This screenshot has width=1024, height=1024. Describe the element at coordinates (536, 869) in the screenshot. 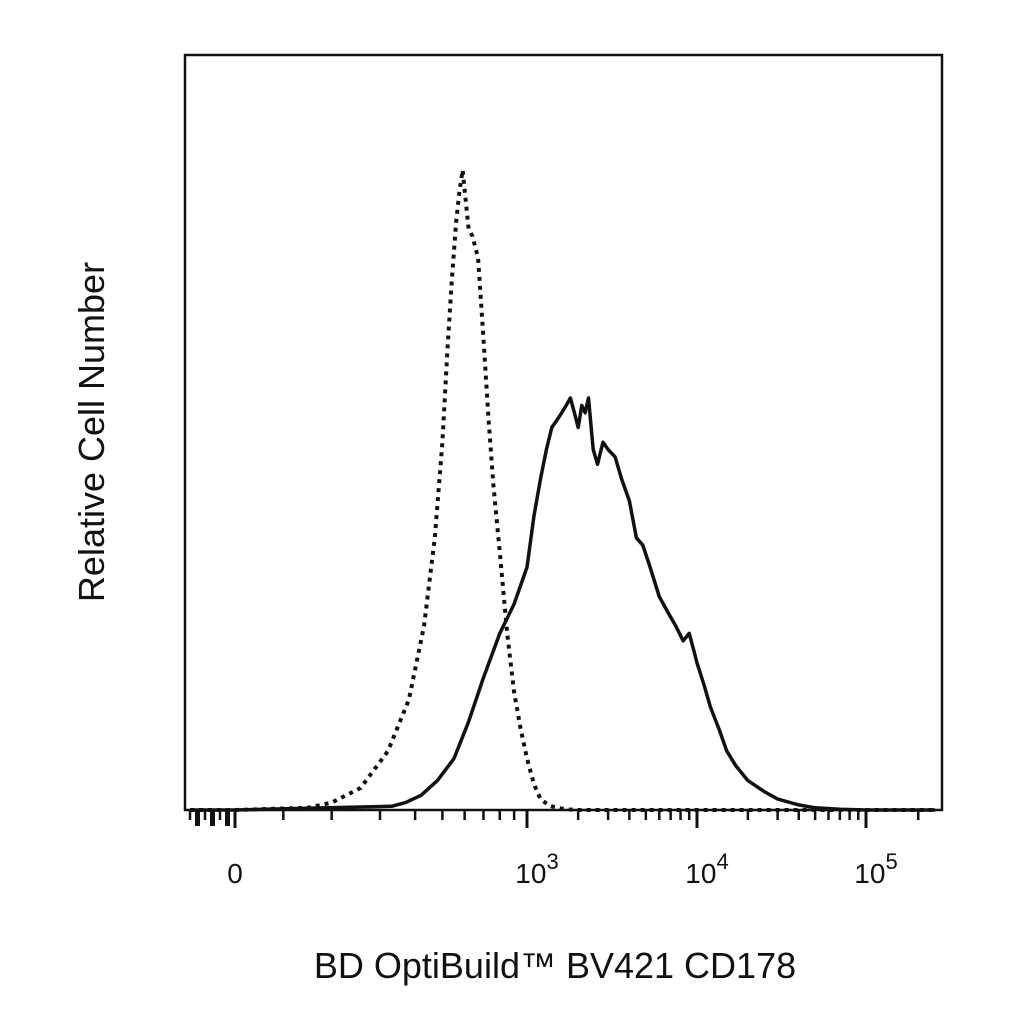

I see `x-tick-label: 10³` at that location.